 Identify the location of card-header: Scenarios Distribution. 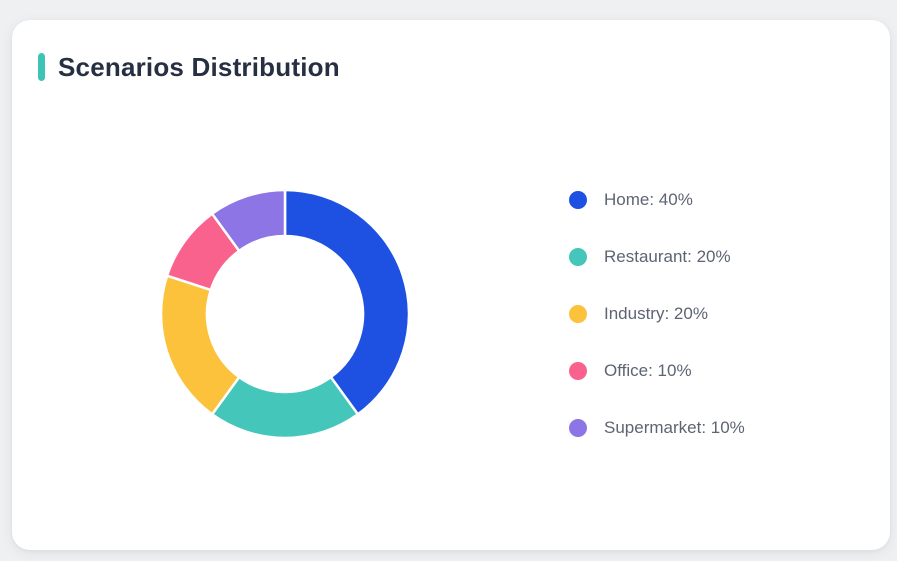
(189, 67).